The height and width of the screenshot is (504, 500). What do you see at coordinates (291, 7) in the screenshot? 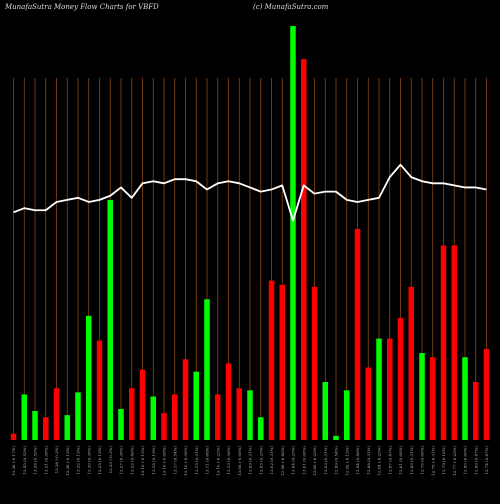
I see `watermark: (c) MunafaSutra.com` at bounding box center [291, 7].